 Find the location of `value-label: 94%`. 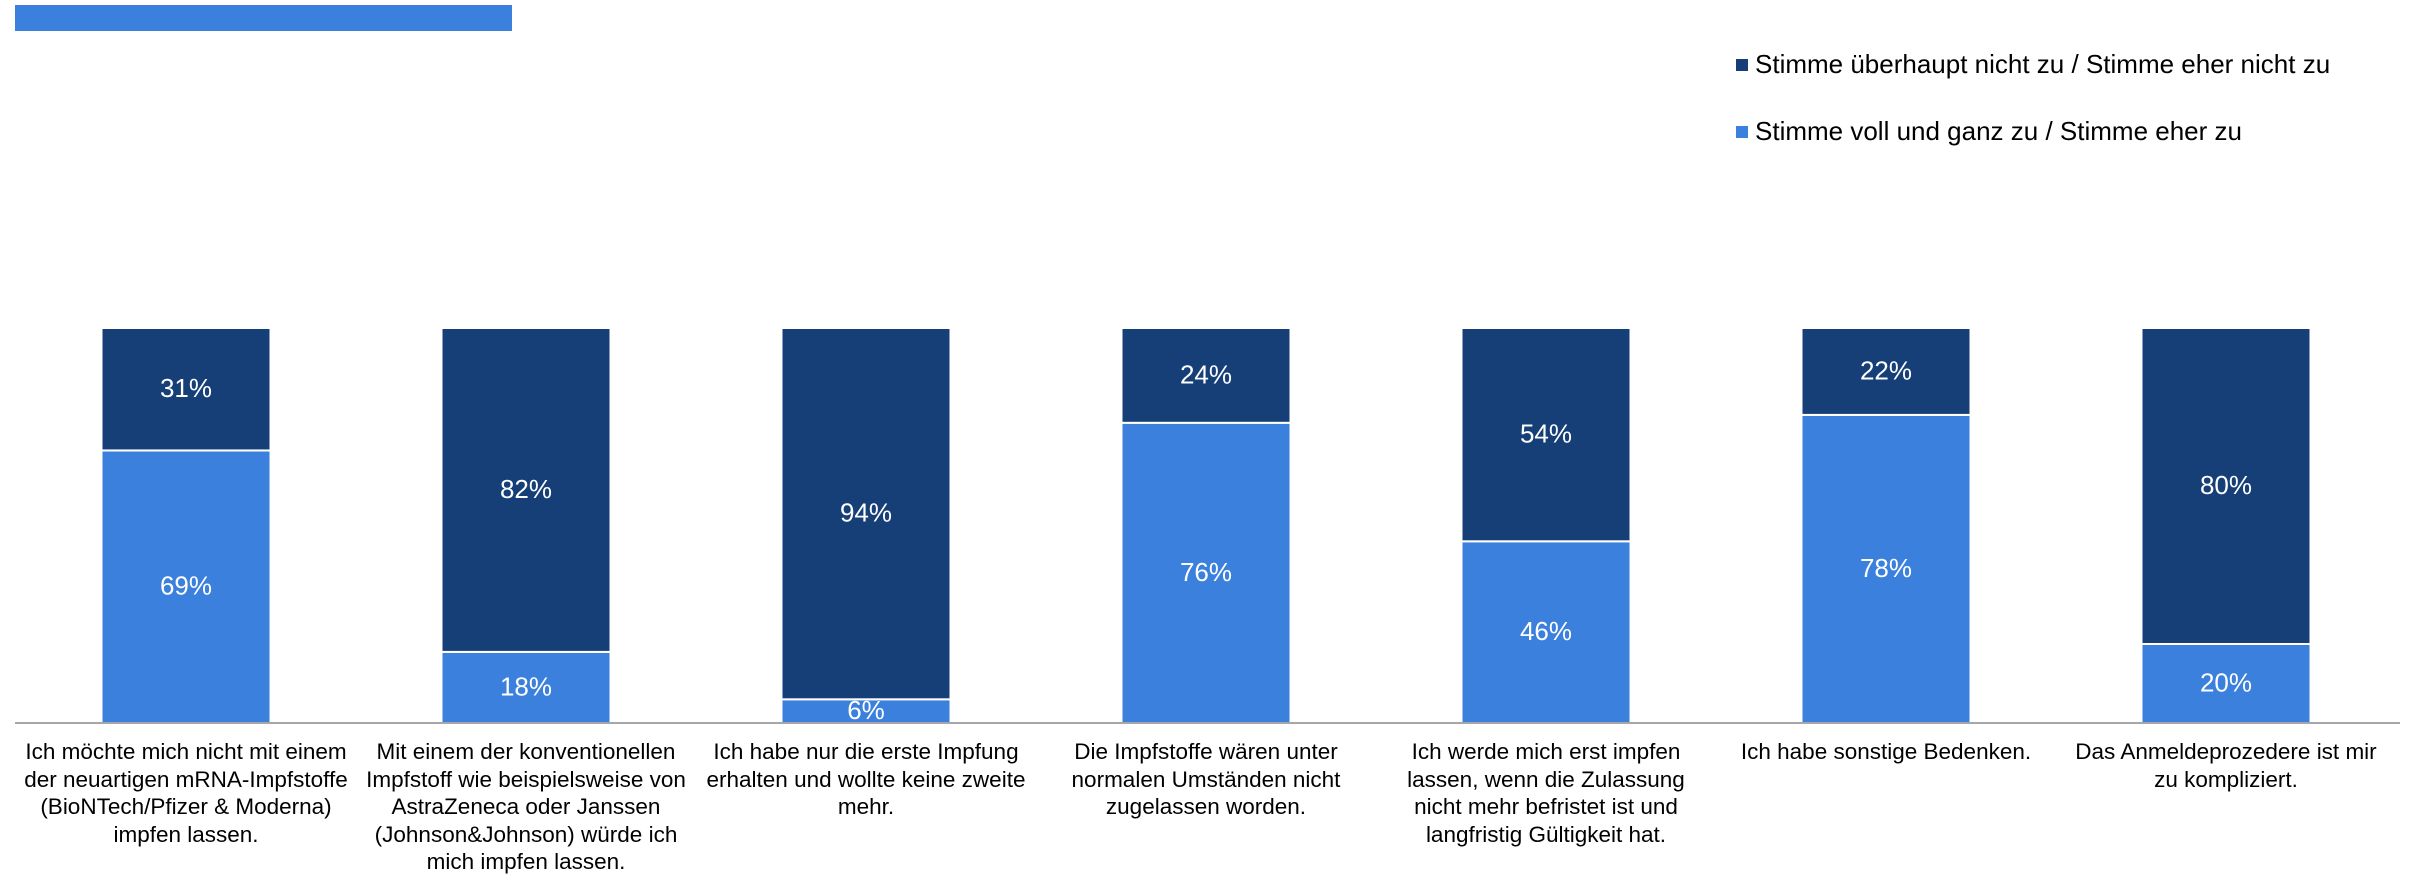

value-label: 94% is located at coordinates (866, 513).